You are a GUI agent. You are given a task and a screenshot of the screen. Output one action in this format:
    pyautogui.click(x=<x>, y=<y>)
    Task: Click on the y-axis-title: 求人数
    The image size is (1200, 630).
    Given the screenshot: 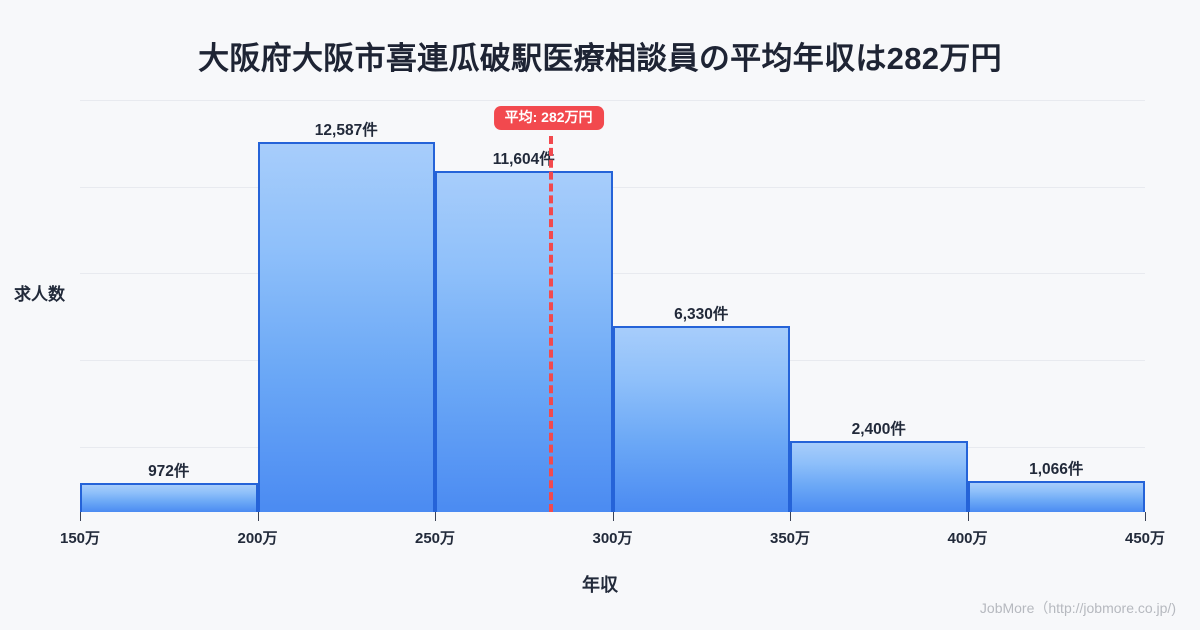 What is the action you would take?
    pyautogui.click(x=39, y=294)
    